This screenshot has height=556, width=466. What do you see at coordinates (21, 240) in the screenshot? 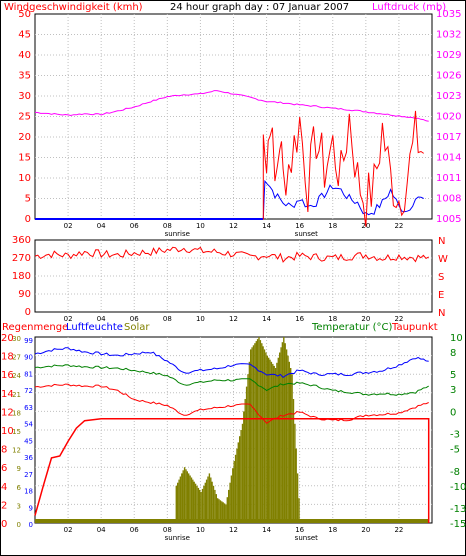
I see `direction-tick-label: 360` at bounding box center [21, 240].